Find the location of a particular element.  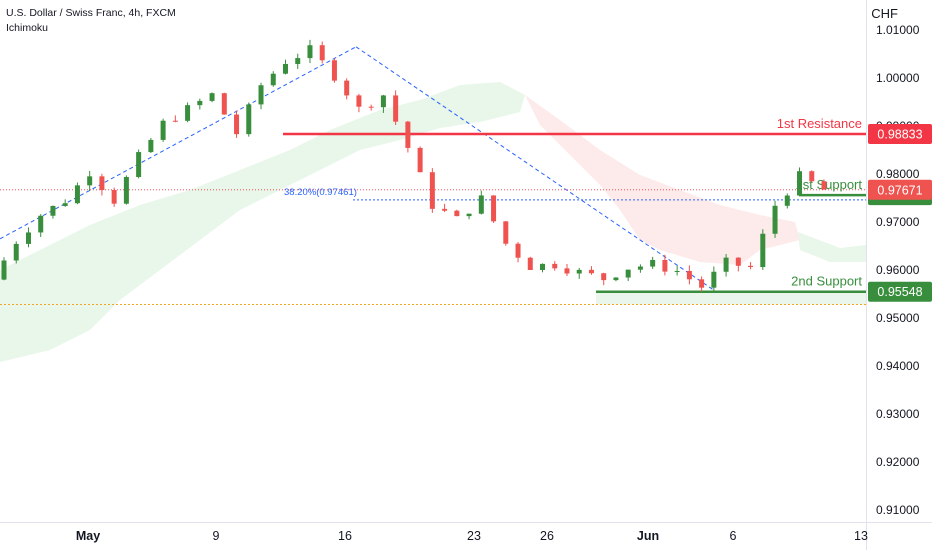

y-tick-label: 0.93000 is located at coordinates (898, 414).